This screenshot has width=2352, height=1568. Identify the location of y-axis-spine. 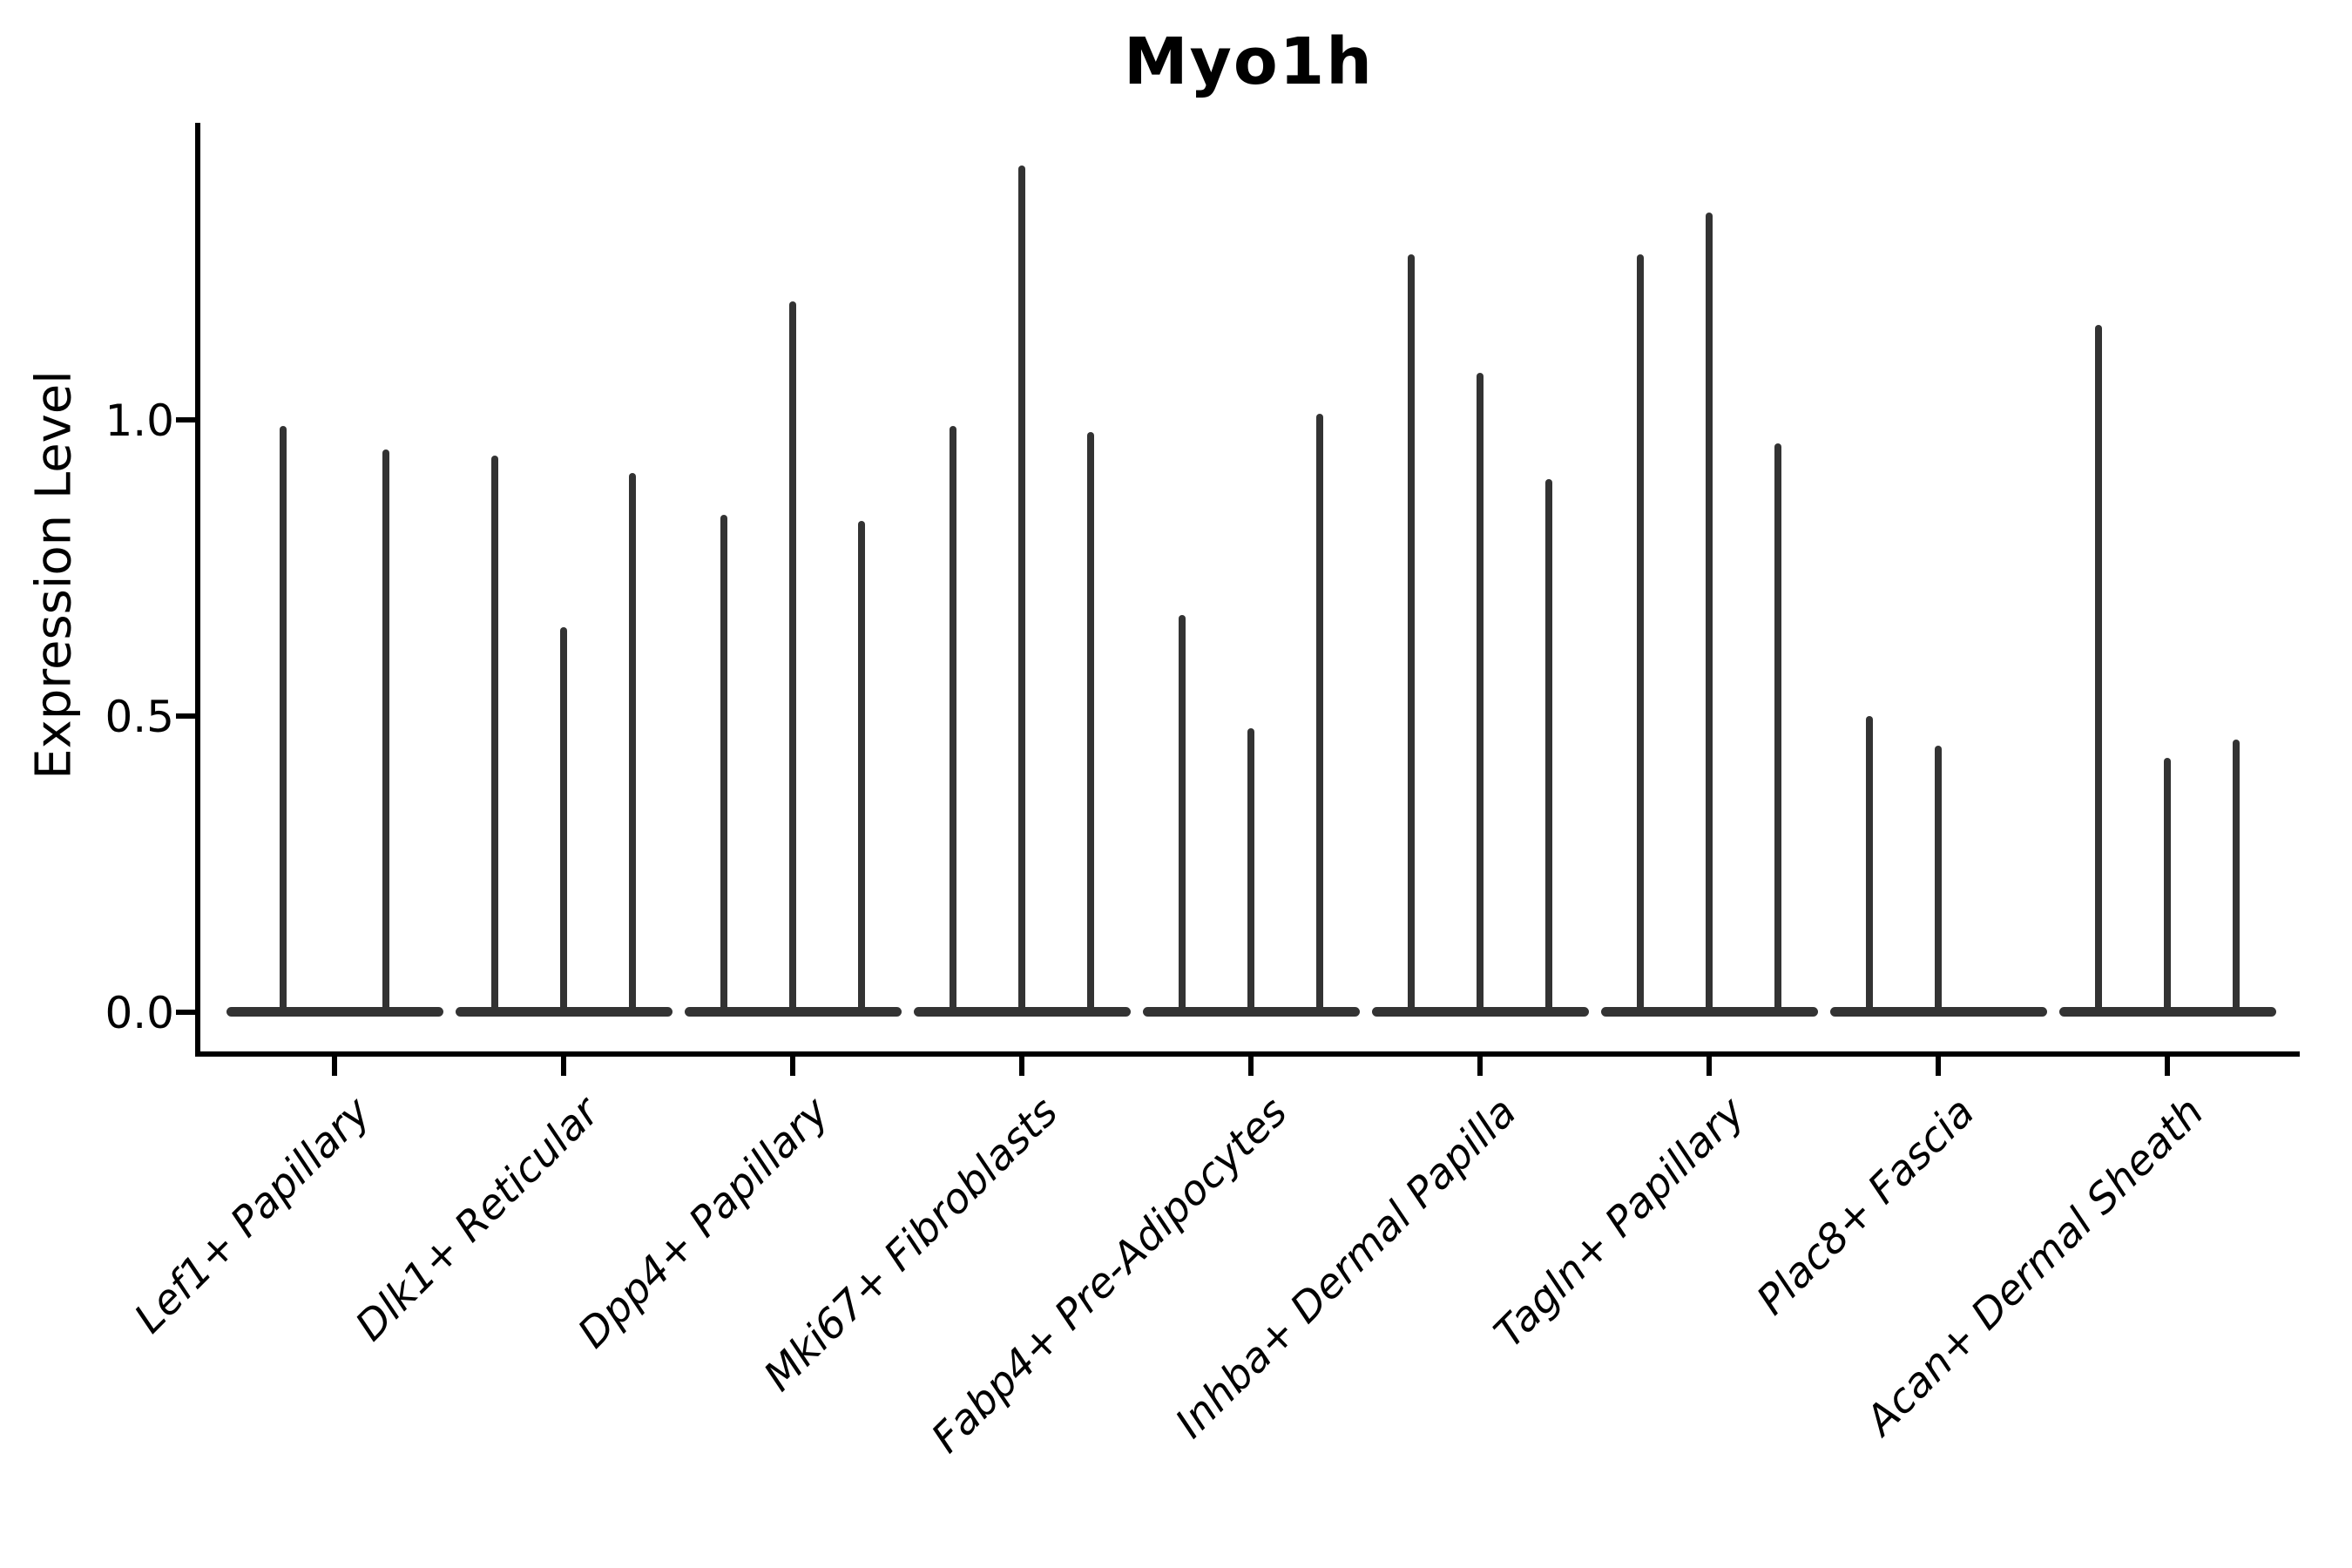
(198, 590).